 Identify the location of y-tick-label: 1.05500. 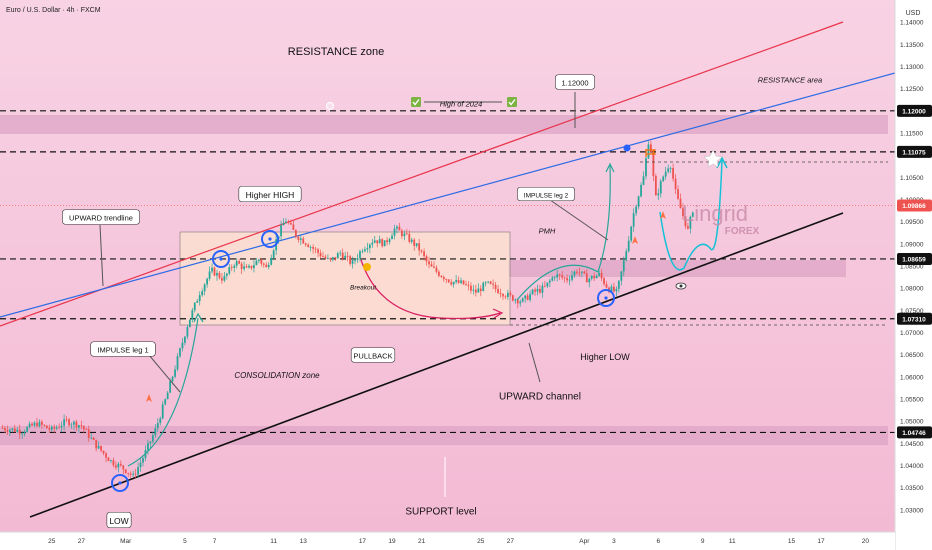
(912, 400).